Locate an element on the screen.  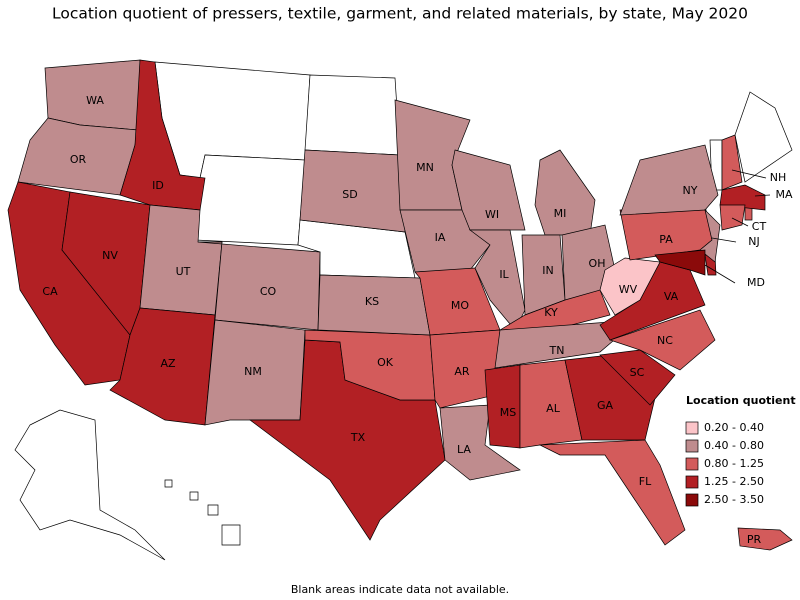
legend-label: 0.20 - 0.40 is located at coordinates (734, 427).